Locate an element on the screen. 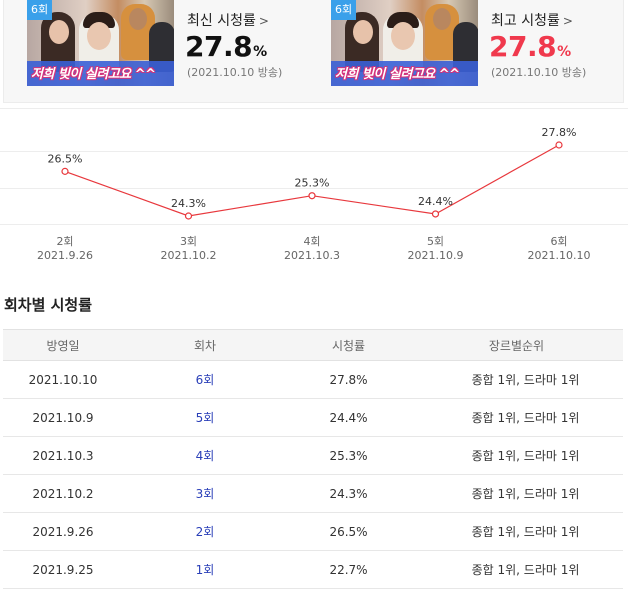 This screenshot has height=596, width=628. highest-episode-thumbnail: 저희 빚이 실려고요 ^^ 6회 is located at coordinates (404, 43).